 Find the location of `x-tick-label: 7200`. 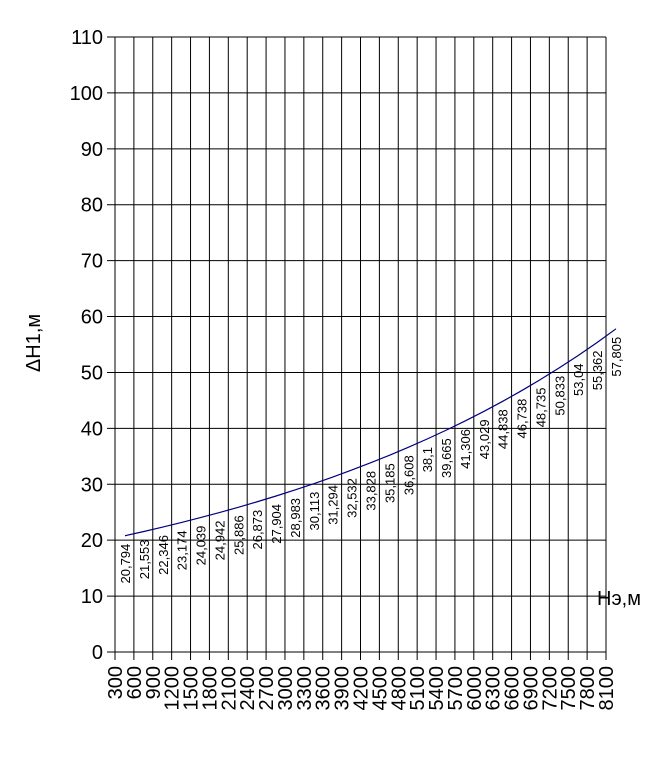

x-tick-label: 7200 is located at coordinates (550, 688).